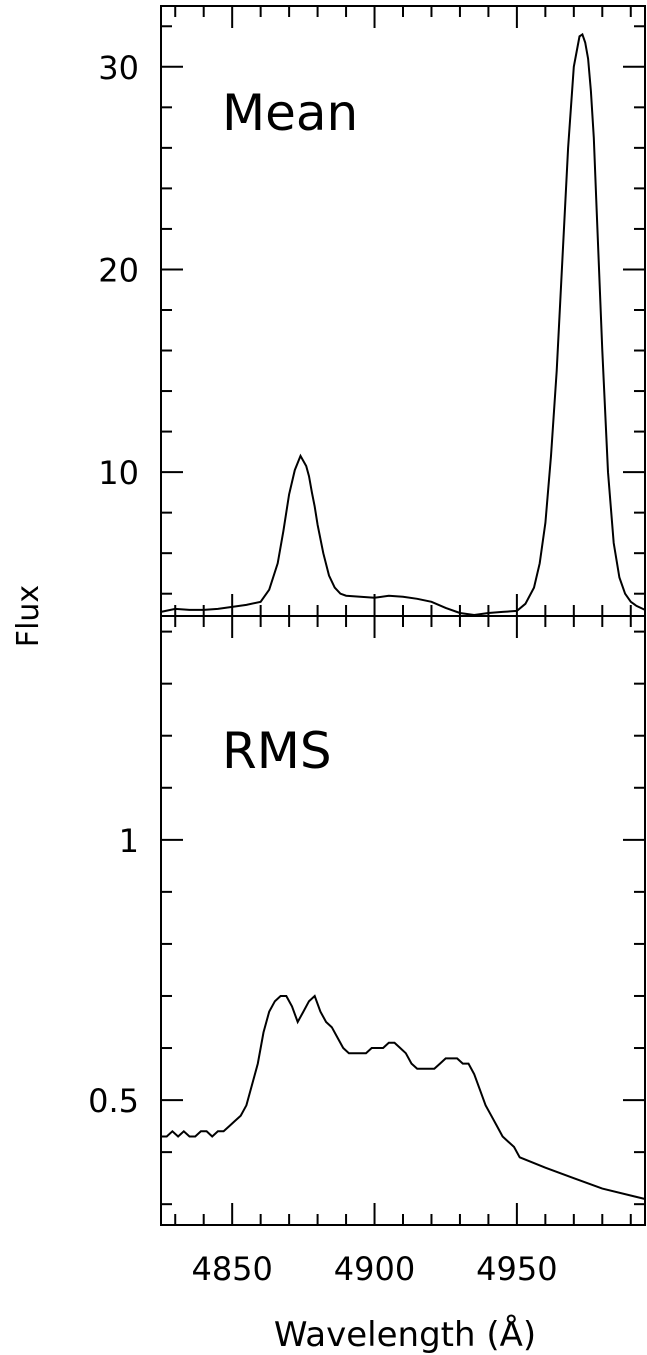 This screenshot has height=1355, width=647. I want to click on y-tick-label: 20, so click(118, 270).